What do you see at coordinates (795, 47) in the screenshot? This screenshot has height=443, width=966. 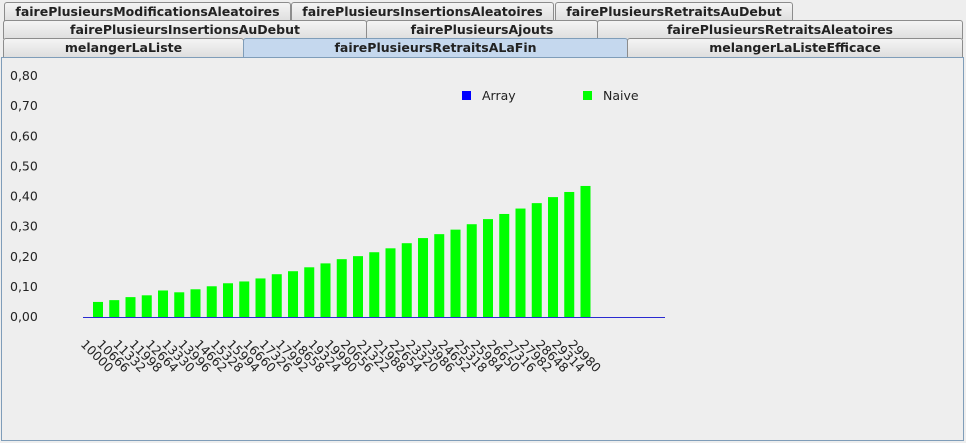 I see `tab-melanger-la-liste-efficace: melangerLaListeEfficace` at bounding box center [795, 47].